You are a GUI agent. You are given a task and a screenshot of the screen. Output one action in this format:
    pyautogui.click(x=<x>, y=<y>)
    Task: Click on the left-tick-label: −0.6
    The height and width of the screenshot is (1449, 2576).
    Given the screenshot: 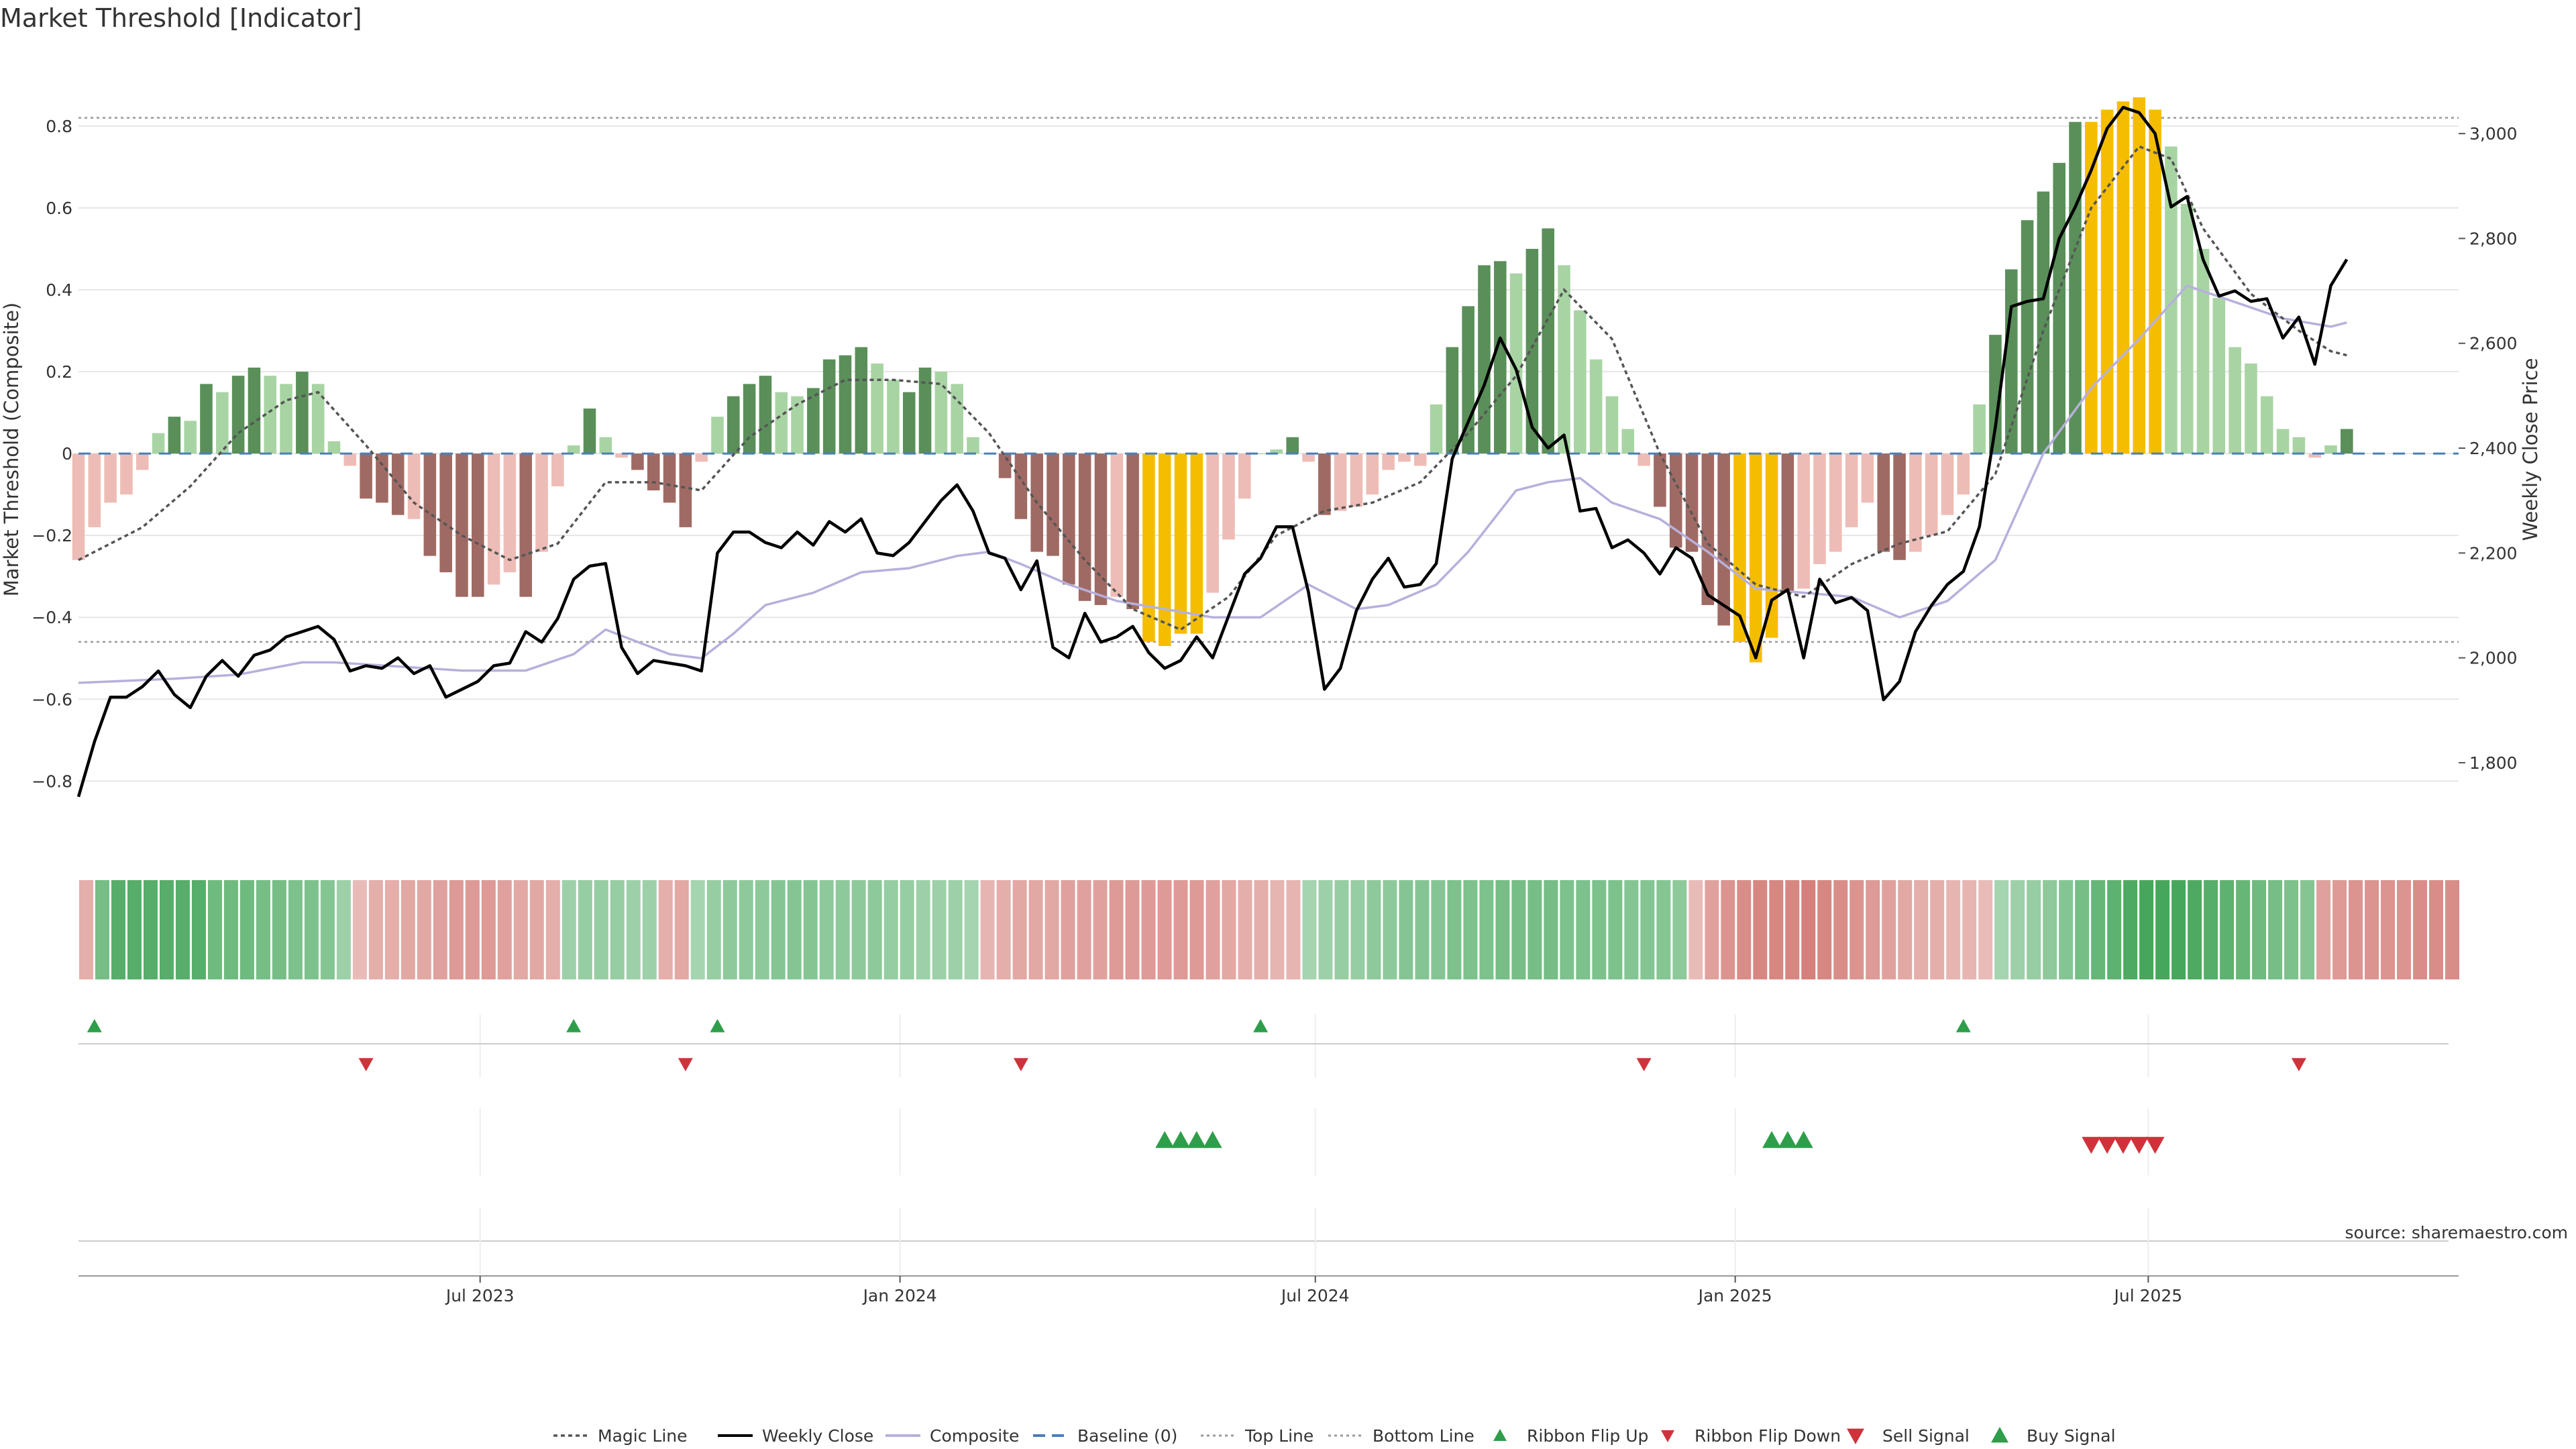 What is the action you would take?
    pyautogui.click(x=52, y=699)
    